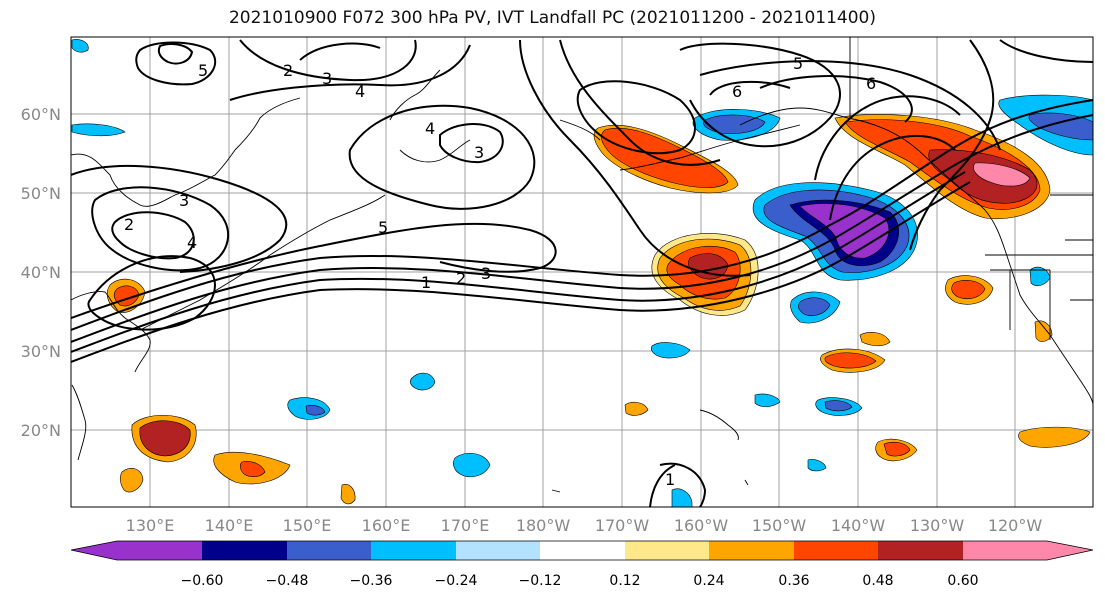 The width and height of the screenshot is (1105, 601). I want to click on lon-label-180w: 180°W, so click(543, 525).